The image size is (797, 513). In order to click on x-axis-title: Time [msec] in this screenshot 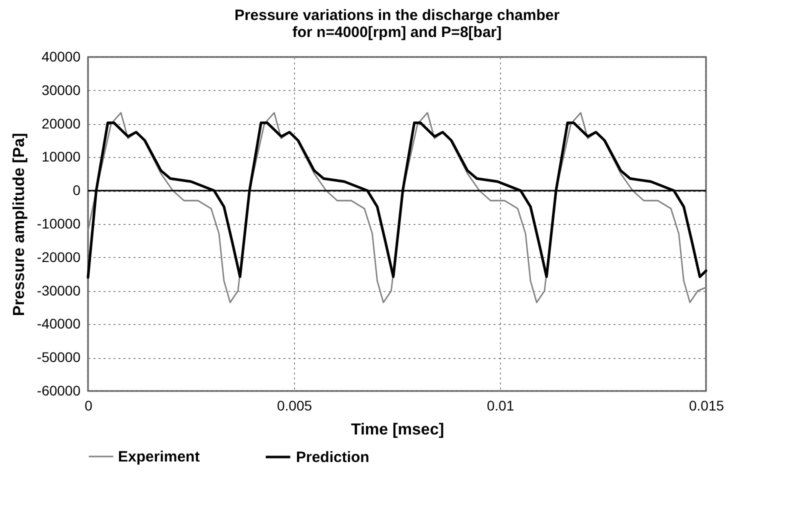, I will do `click(397, 430)`.